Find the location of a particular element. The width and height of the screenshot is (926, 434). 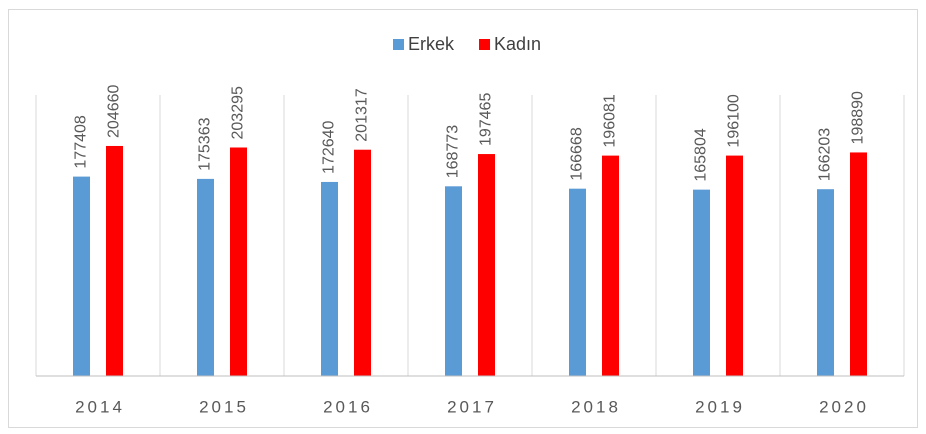

x-tick-label: 2020 is located at coordinates (844, 406).